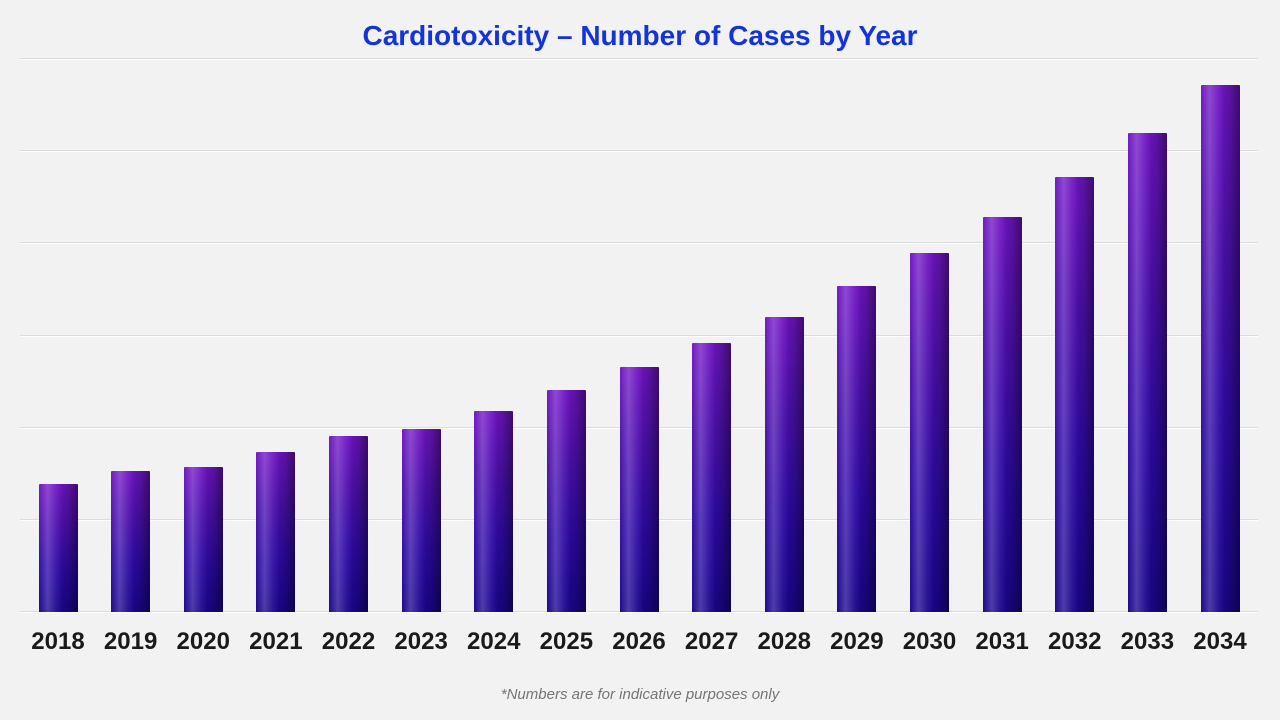 The height and width of the screenshot is (720, 1280). I want to click on bar-2029, so click(857, 449).